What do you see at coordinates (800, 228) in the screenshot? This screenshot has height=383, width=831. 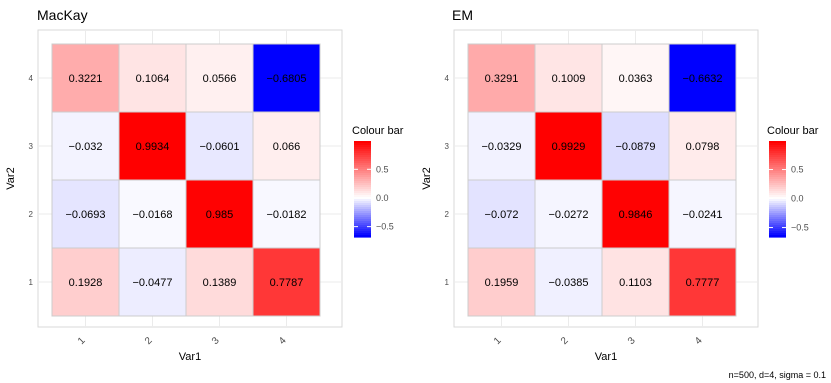 I see `colour-bar-label: −0.5` at bounding box center [800, 228].